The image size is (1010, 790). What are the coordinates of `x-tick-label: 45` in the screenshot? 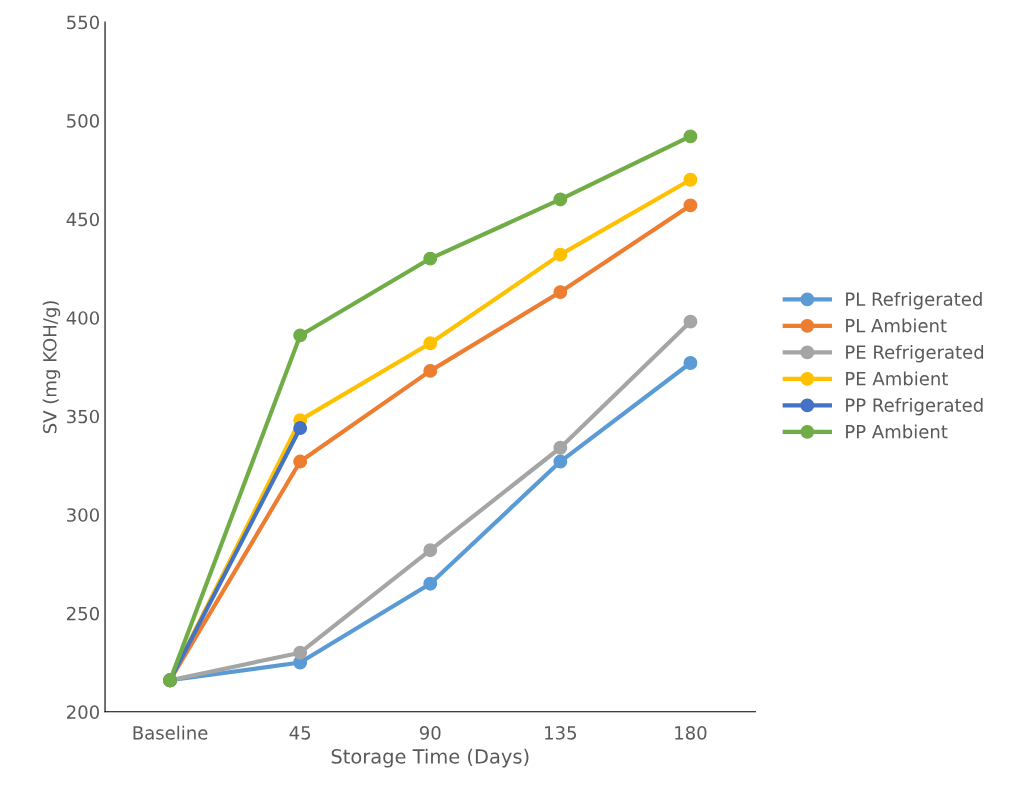 It's located at (300, 733).